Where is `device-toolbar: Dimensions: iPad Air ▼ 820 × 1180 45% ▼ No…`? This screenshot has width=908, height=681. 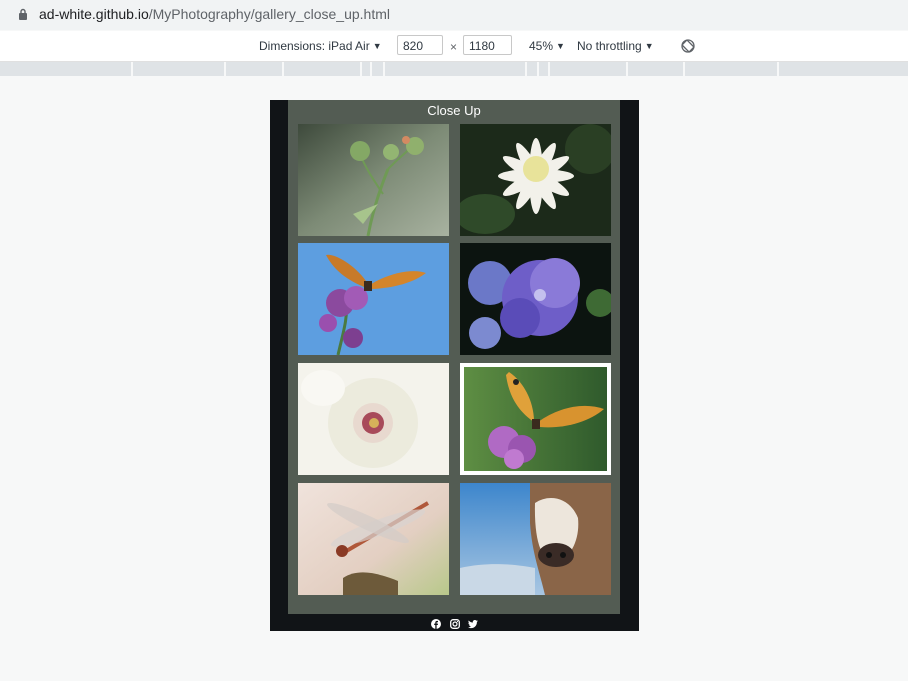
device-toolbar: Dimensions: iPad Air ▼ 820 × 1180 45% ▼ No… is located at coordinates (454, 46).